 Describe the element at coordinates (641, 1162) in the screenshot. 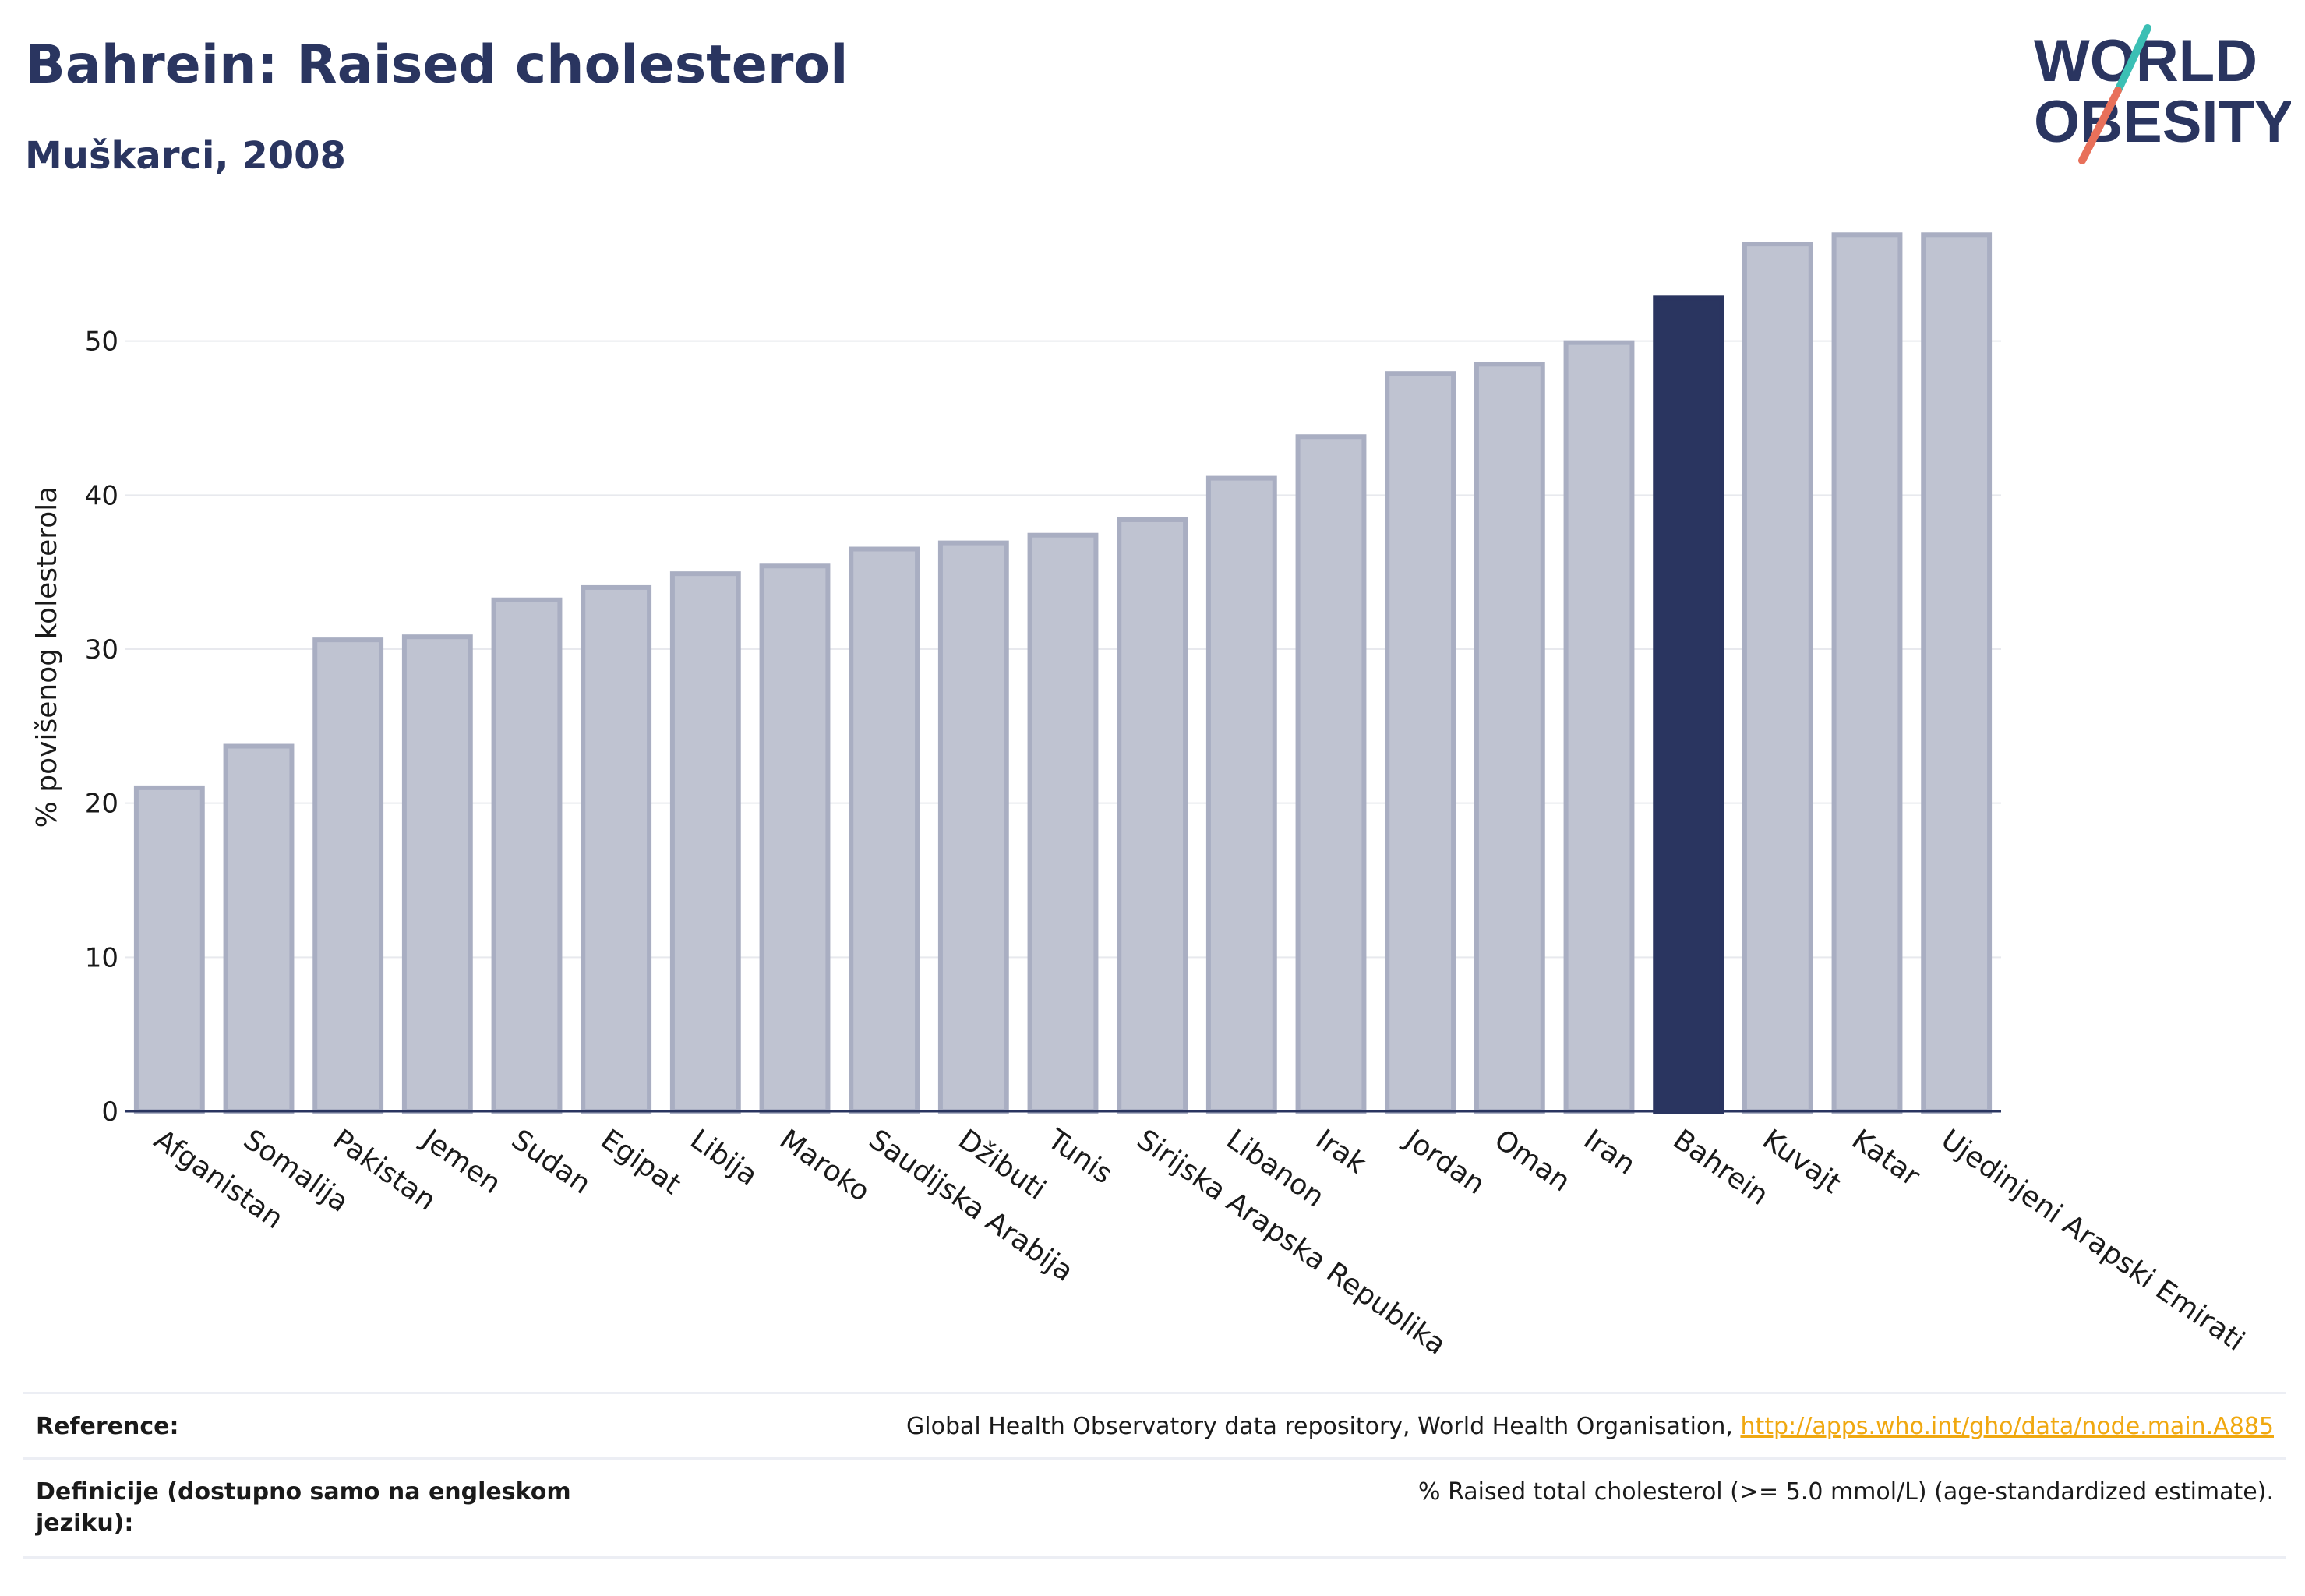

I see `x-tick-label: Egipat` at that location.